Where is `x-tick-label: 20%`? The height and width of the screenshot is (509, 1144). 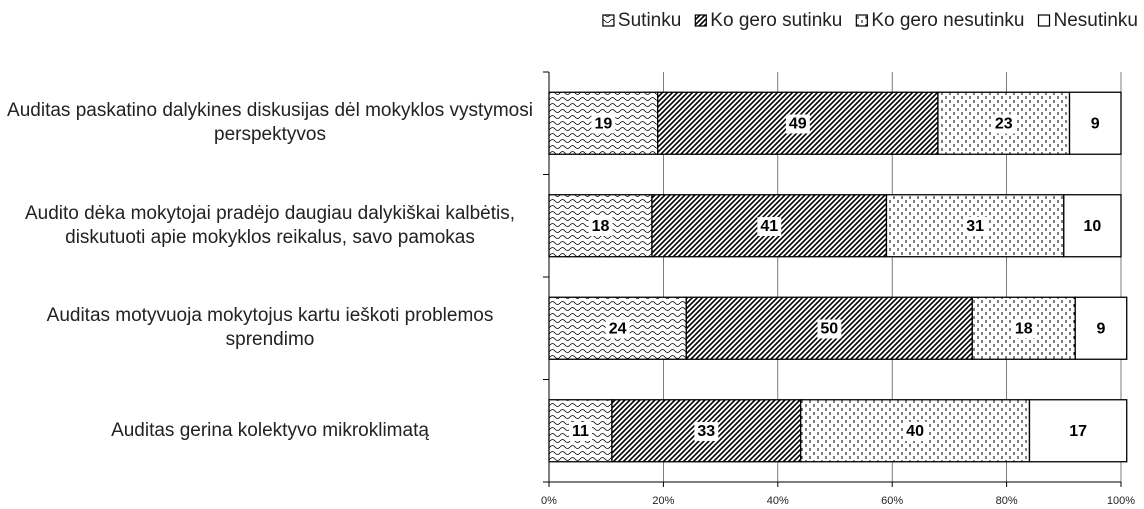 x-tick-label: 20% is located at coordinates (663, 501).